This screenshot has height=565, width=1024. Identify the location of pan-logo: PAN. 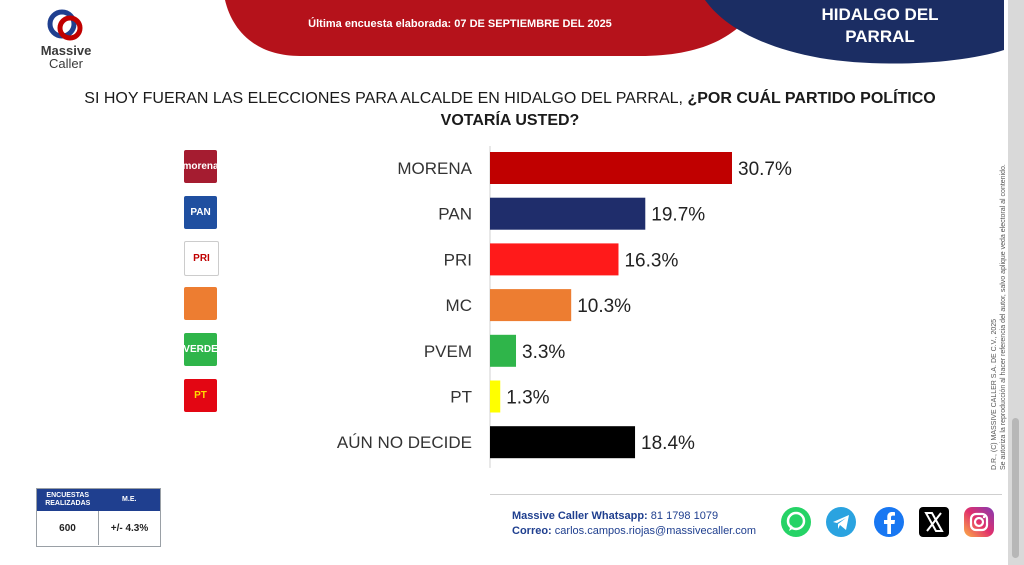
(200, 212).